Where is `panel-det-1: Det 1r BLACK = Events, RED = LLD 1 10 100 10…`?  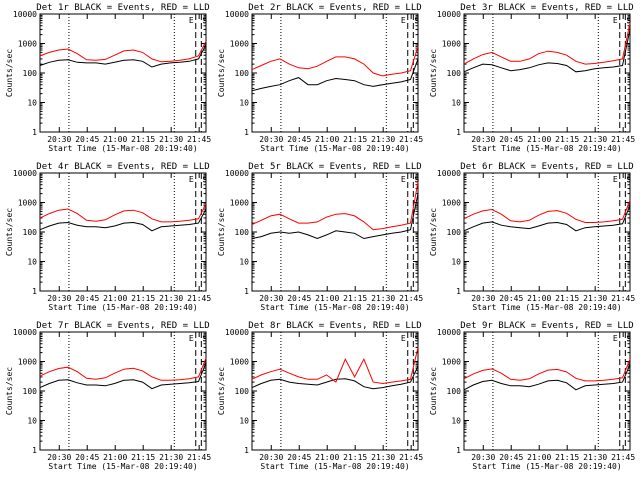 panel-det-1: Det 1r BLACK = Events, RED = LLD 1 10 100 10… is located at coordinates (108, 78).